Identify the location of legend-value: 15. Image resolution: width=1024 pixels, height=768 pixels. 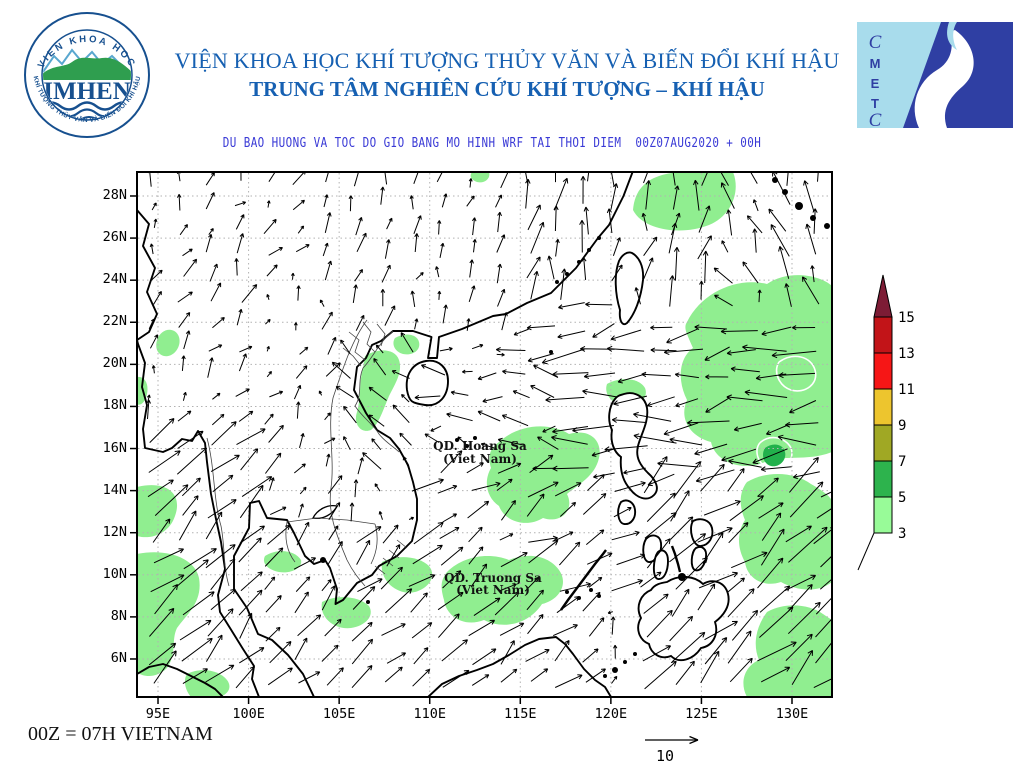
(906, 318).